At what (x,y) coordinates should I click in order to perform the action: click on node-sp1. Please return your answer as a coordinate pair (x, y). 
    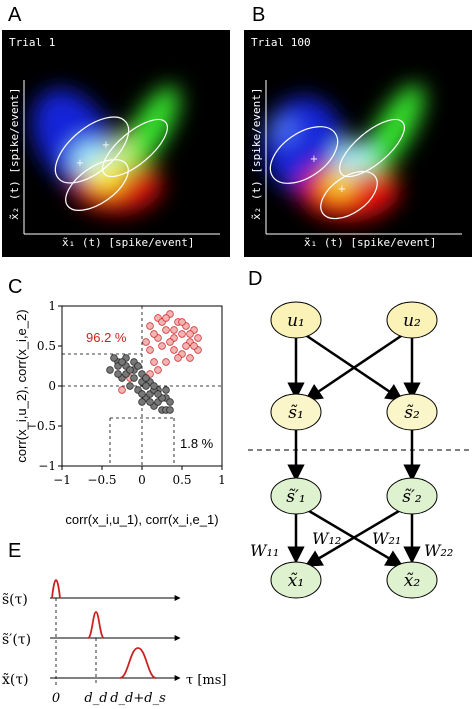
    Looking at the image, I should click on (296, 496).